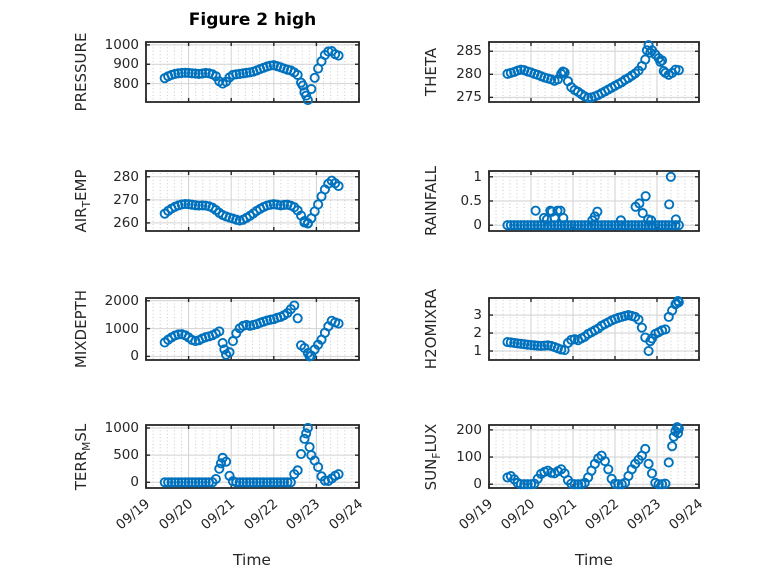 Image resolution: width=778 pixels, height=583 pixels. What do you see at coordinates (477, 315) in the screenshot?
I see `y-tick-label: 3` at bounding box center [477, 315].